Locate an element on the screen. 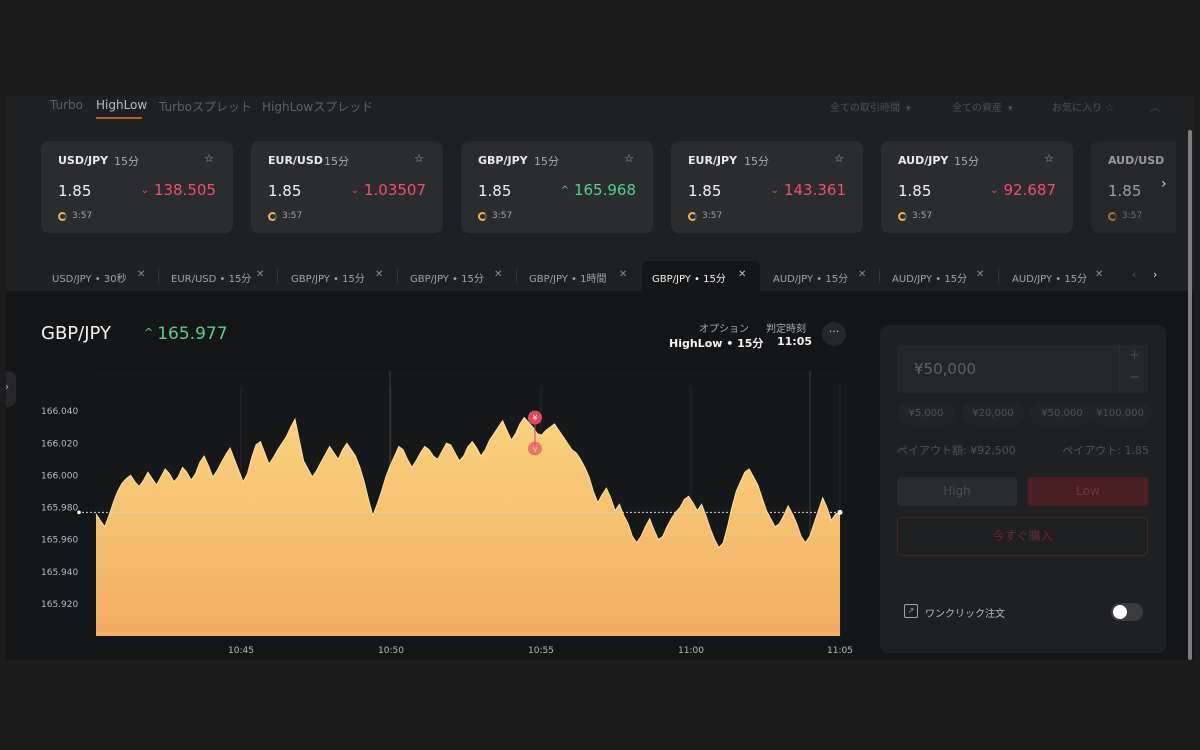 This screenshot has height=750, width=1200. symbol-price-value: 165.977 is located at coordinates (192, 334).